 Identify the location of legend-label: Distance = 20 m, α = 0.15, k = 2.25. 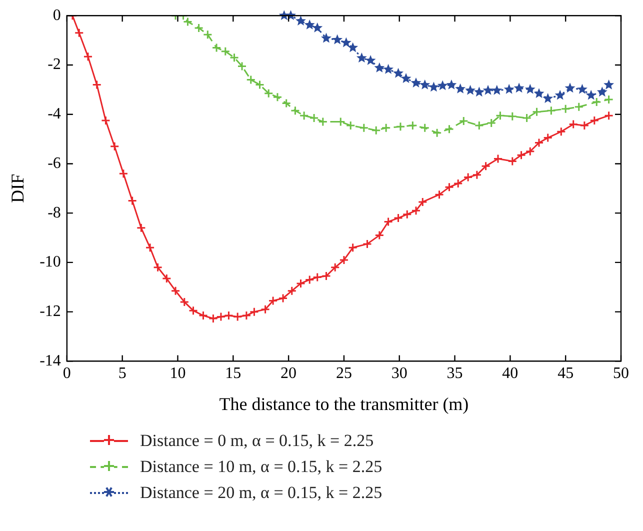
(261, 493).